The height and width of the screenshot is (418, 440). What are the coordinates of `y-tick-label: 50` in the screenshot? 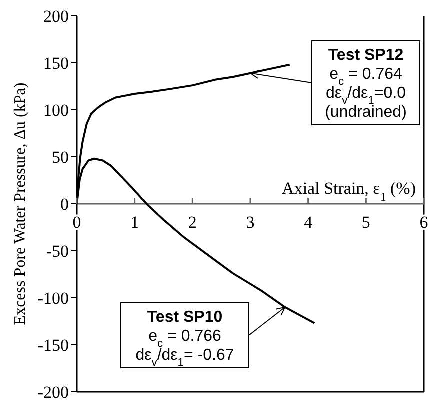 It's located at (60, 158).